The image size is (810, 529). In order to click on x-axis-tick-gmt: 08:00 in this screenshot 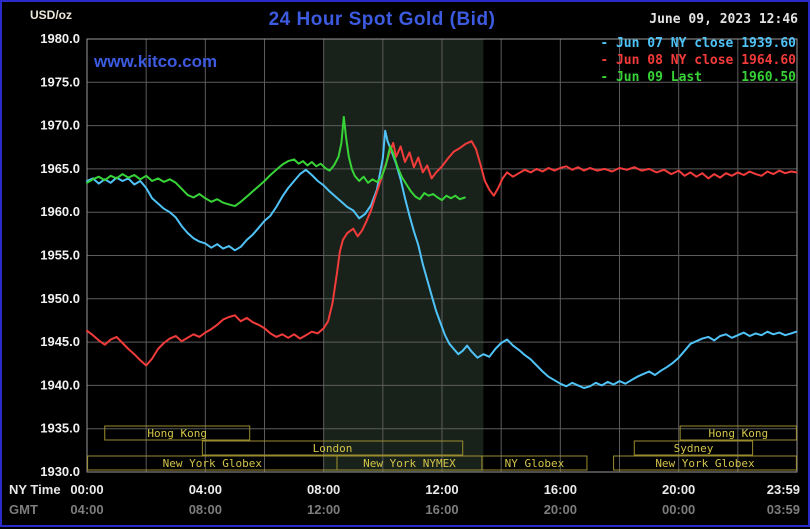, I will do `click(205, 509)`.